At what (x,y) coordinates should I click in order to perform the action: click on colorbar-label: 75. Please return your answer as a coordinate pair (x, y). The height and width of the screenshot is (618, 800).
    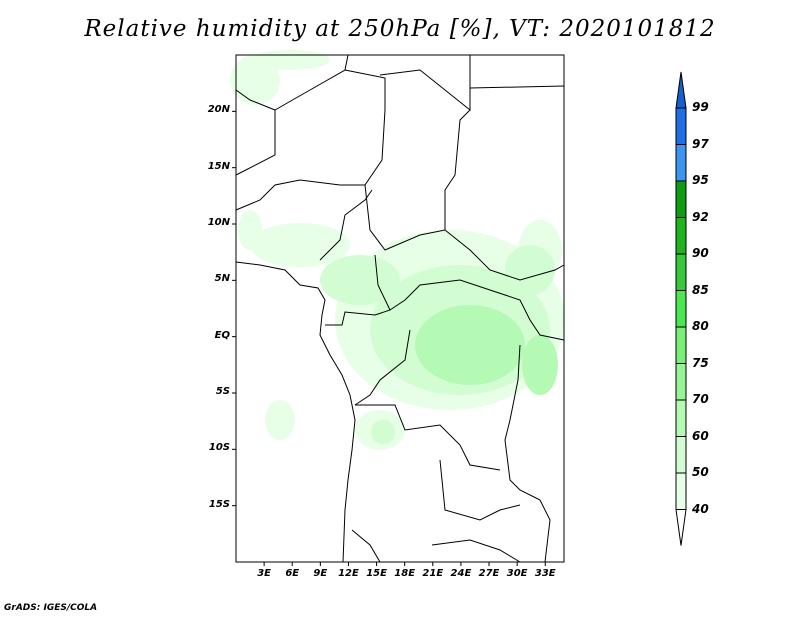
    Looking at the image, I should click on (700, 362).